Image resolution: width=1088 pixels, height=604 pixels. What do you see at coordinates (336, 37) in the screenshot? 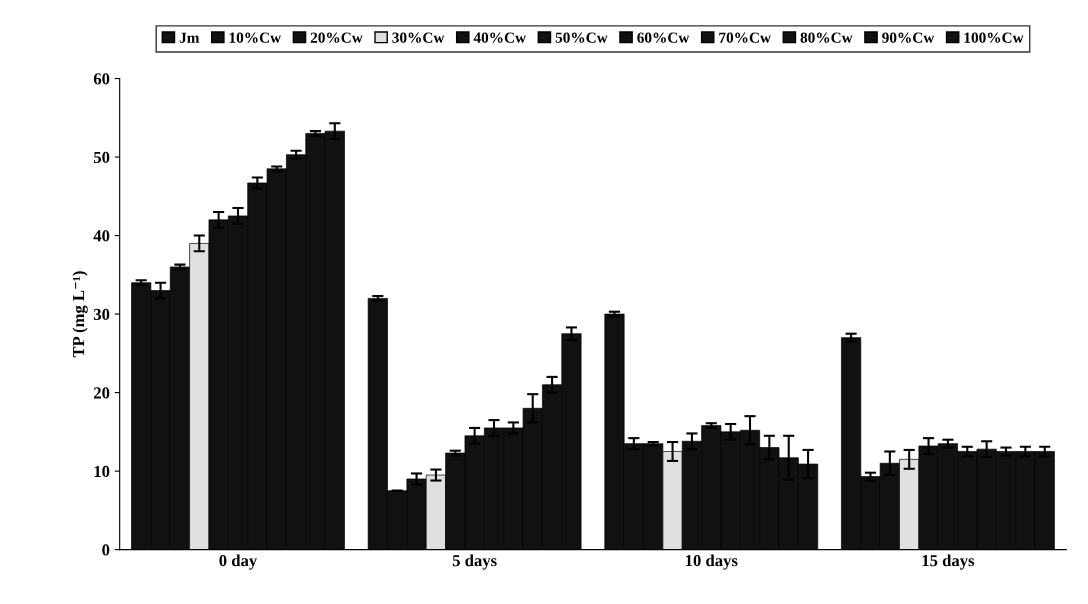
I see `legend-label: 20%Cw` at bounding box center [336, 37].